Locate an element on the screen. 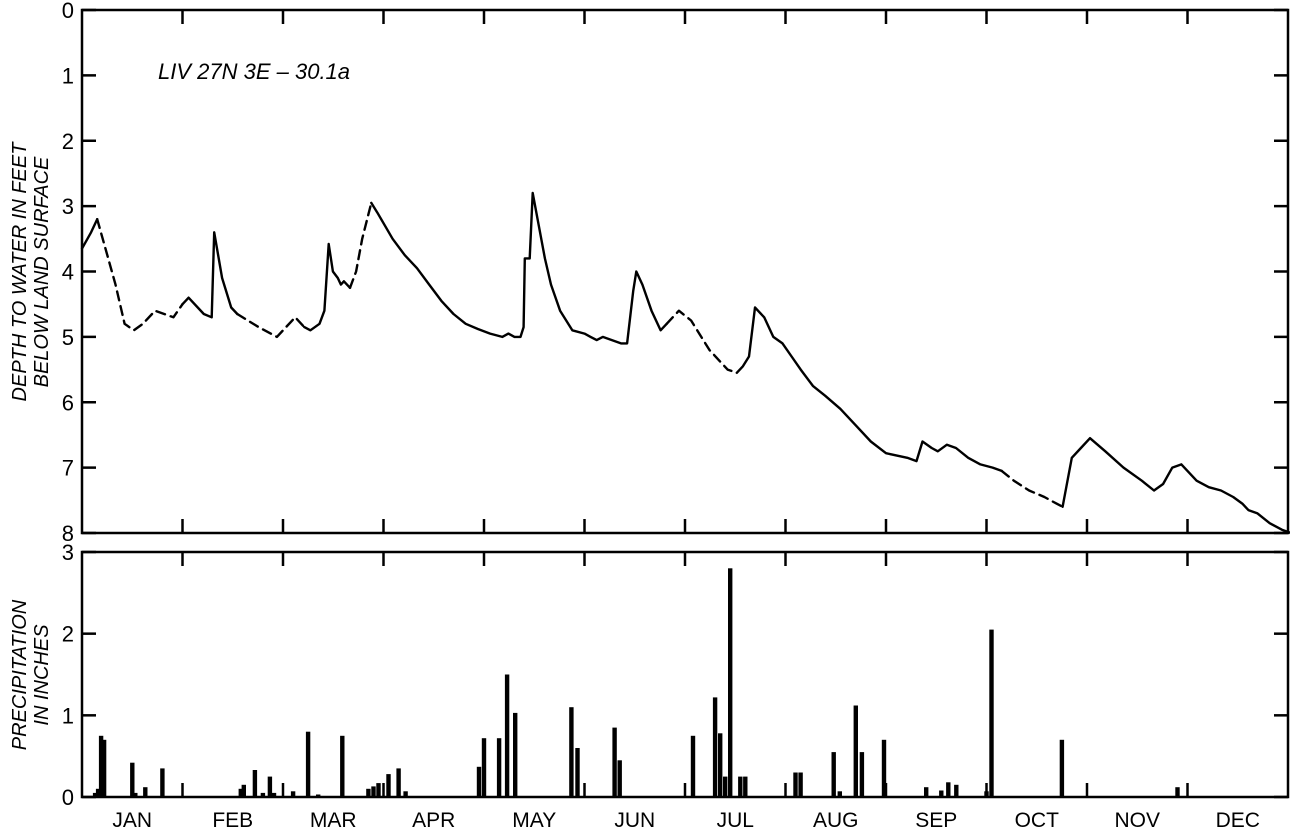 Image resolution: width=1290 pixels, height=834 pixels. precipitation-y-tick-labels: 0 1 2 3 is located at coordinates (68, 675).